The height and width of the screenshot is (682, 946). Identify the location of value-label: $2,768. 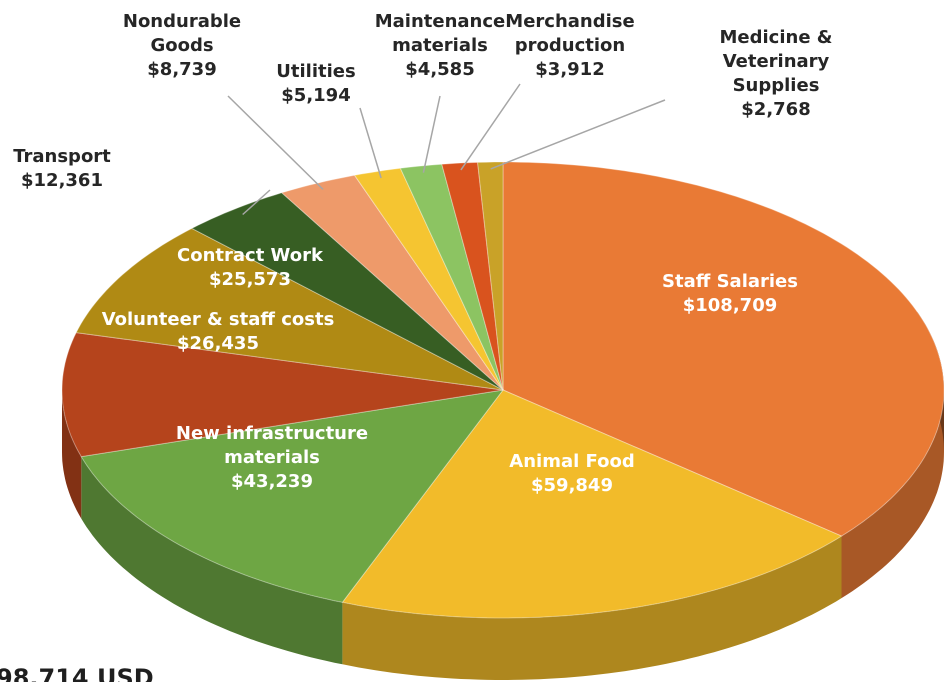
(776, 109).